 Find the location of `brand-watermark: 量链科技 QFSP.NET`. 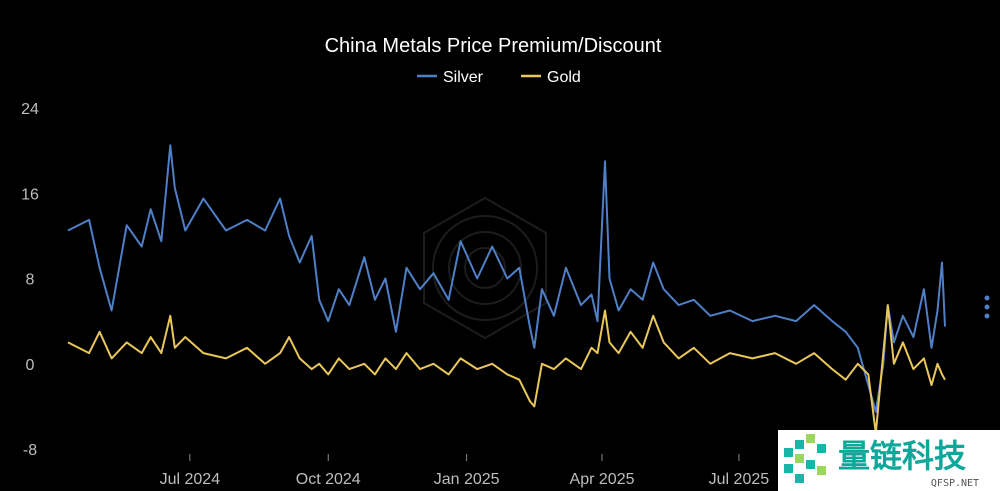

brand-watermark: 量链科技 QFSP.NET is located at coordinates (889, 460).